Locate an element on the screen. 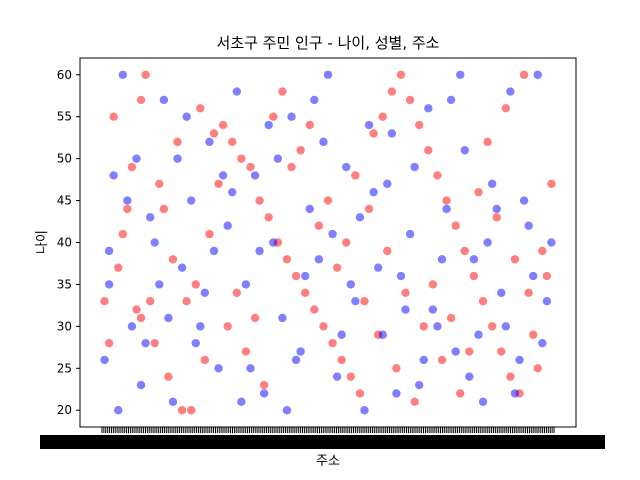 Image resolution: width=640 pixels, height=480 pixels. x-axis is located at coordinates (322, 438).